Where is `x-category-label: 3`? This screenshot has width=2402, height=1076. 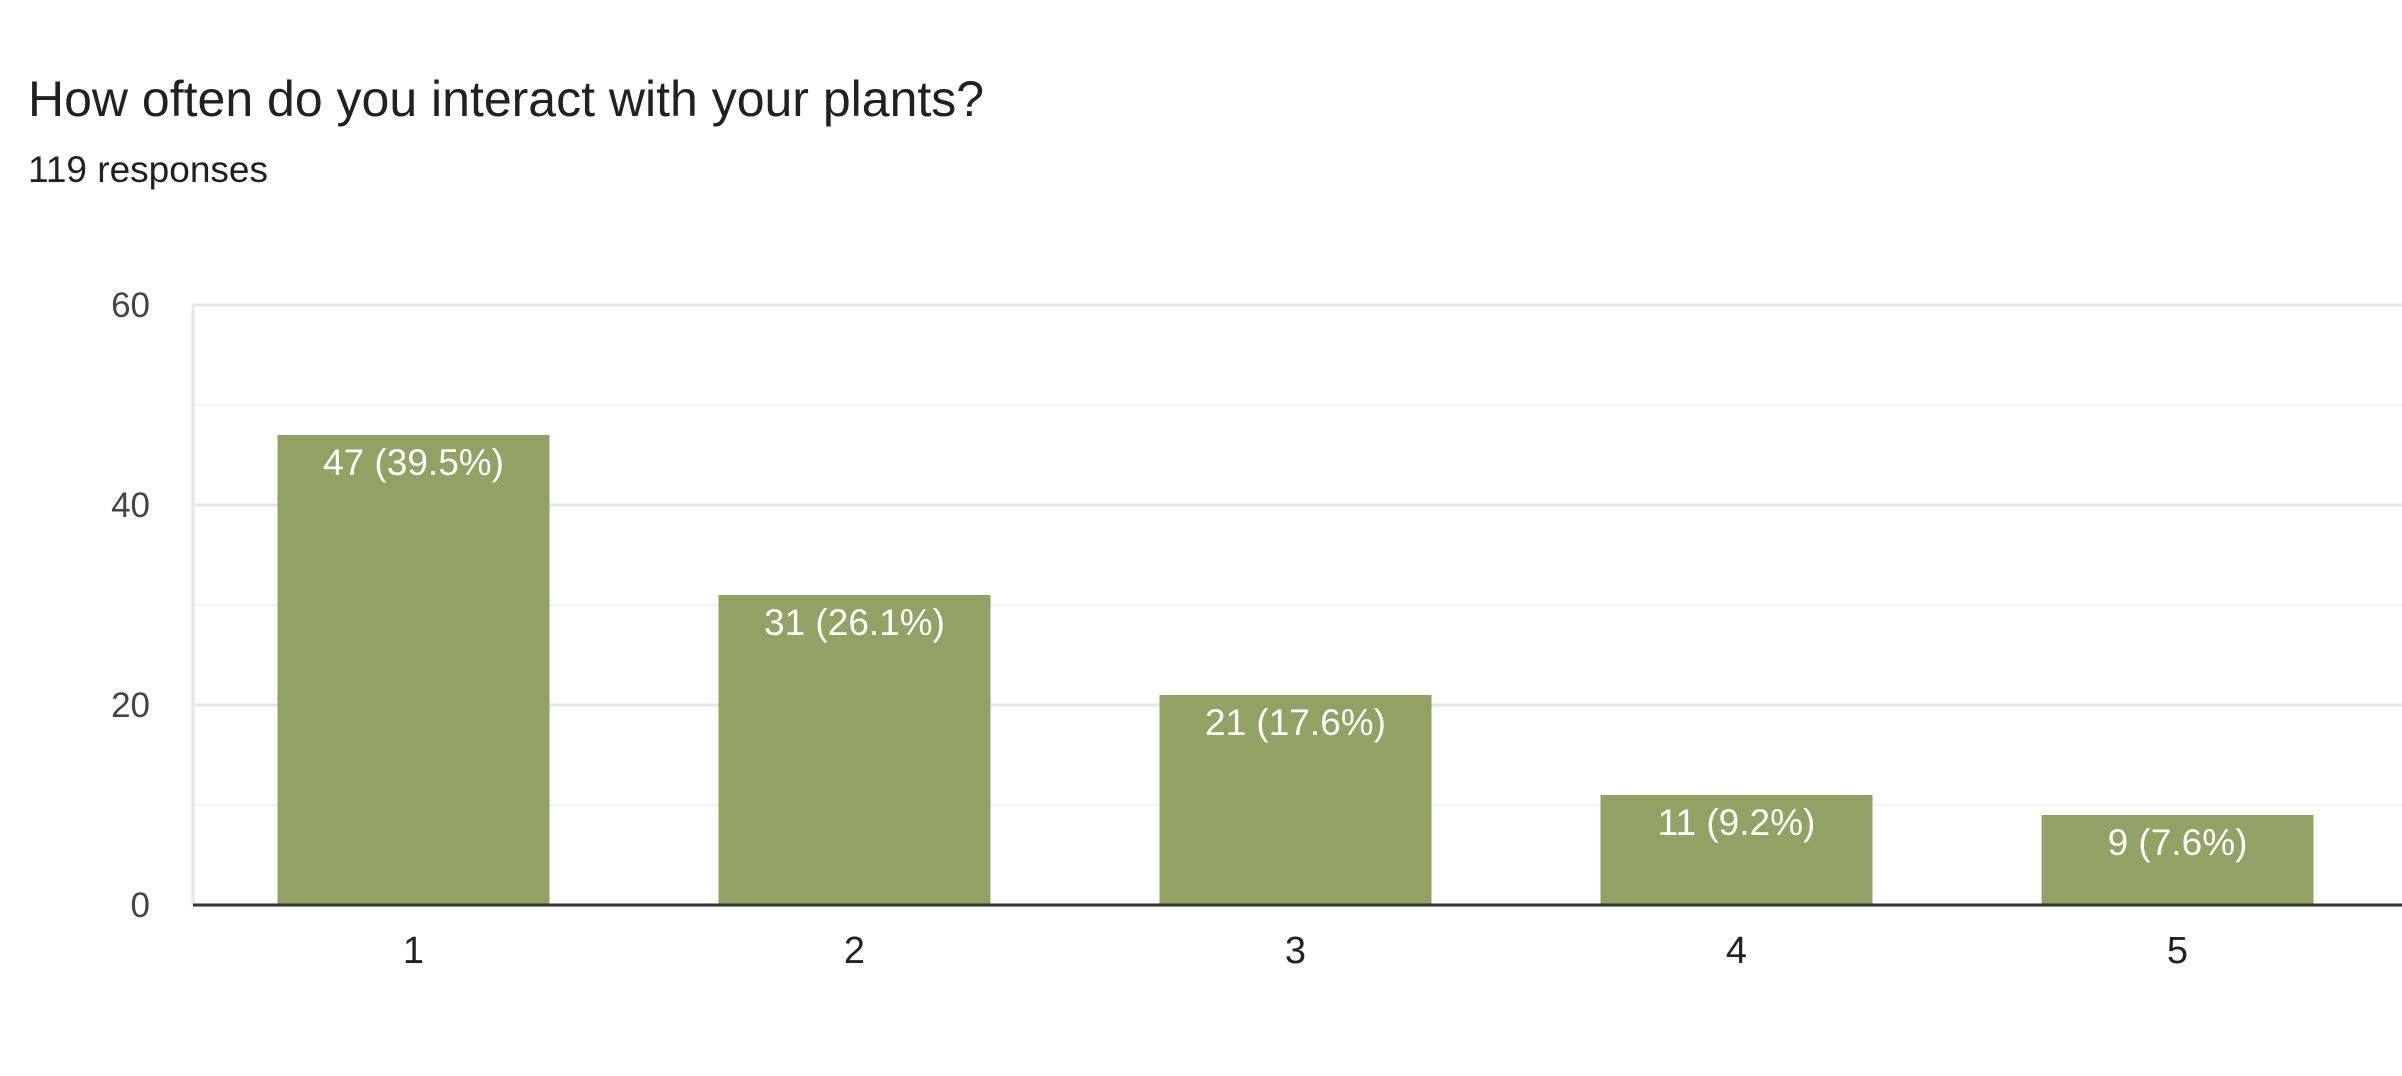 x-category-label: 3 is located at coordinates (1295, 951).